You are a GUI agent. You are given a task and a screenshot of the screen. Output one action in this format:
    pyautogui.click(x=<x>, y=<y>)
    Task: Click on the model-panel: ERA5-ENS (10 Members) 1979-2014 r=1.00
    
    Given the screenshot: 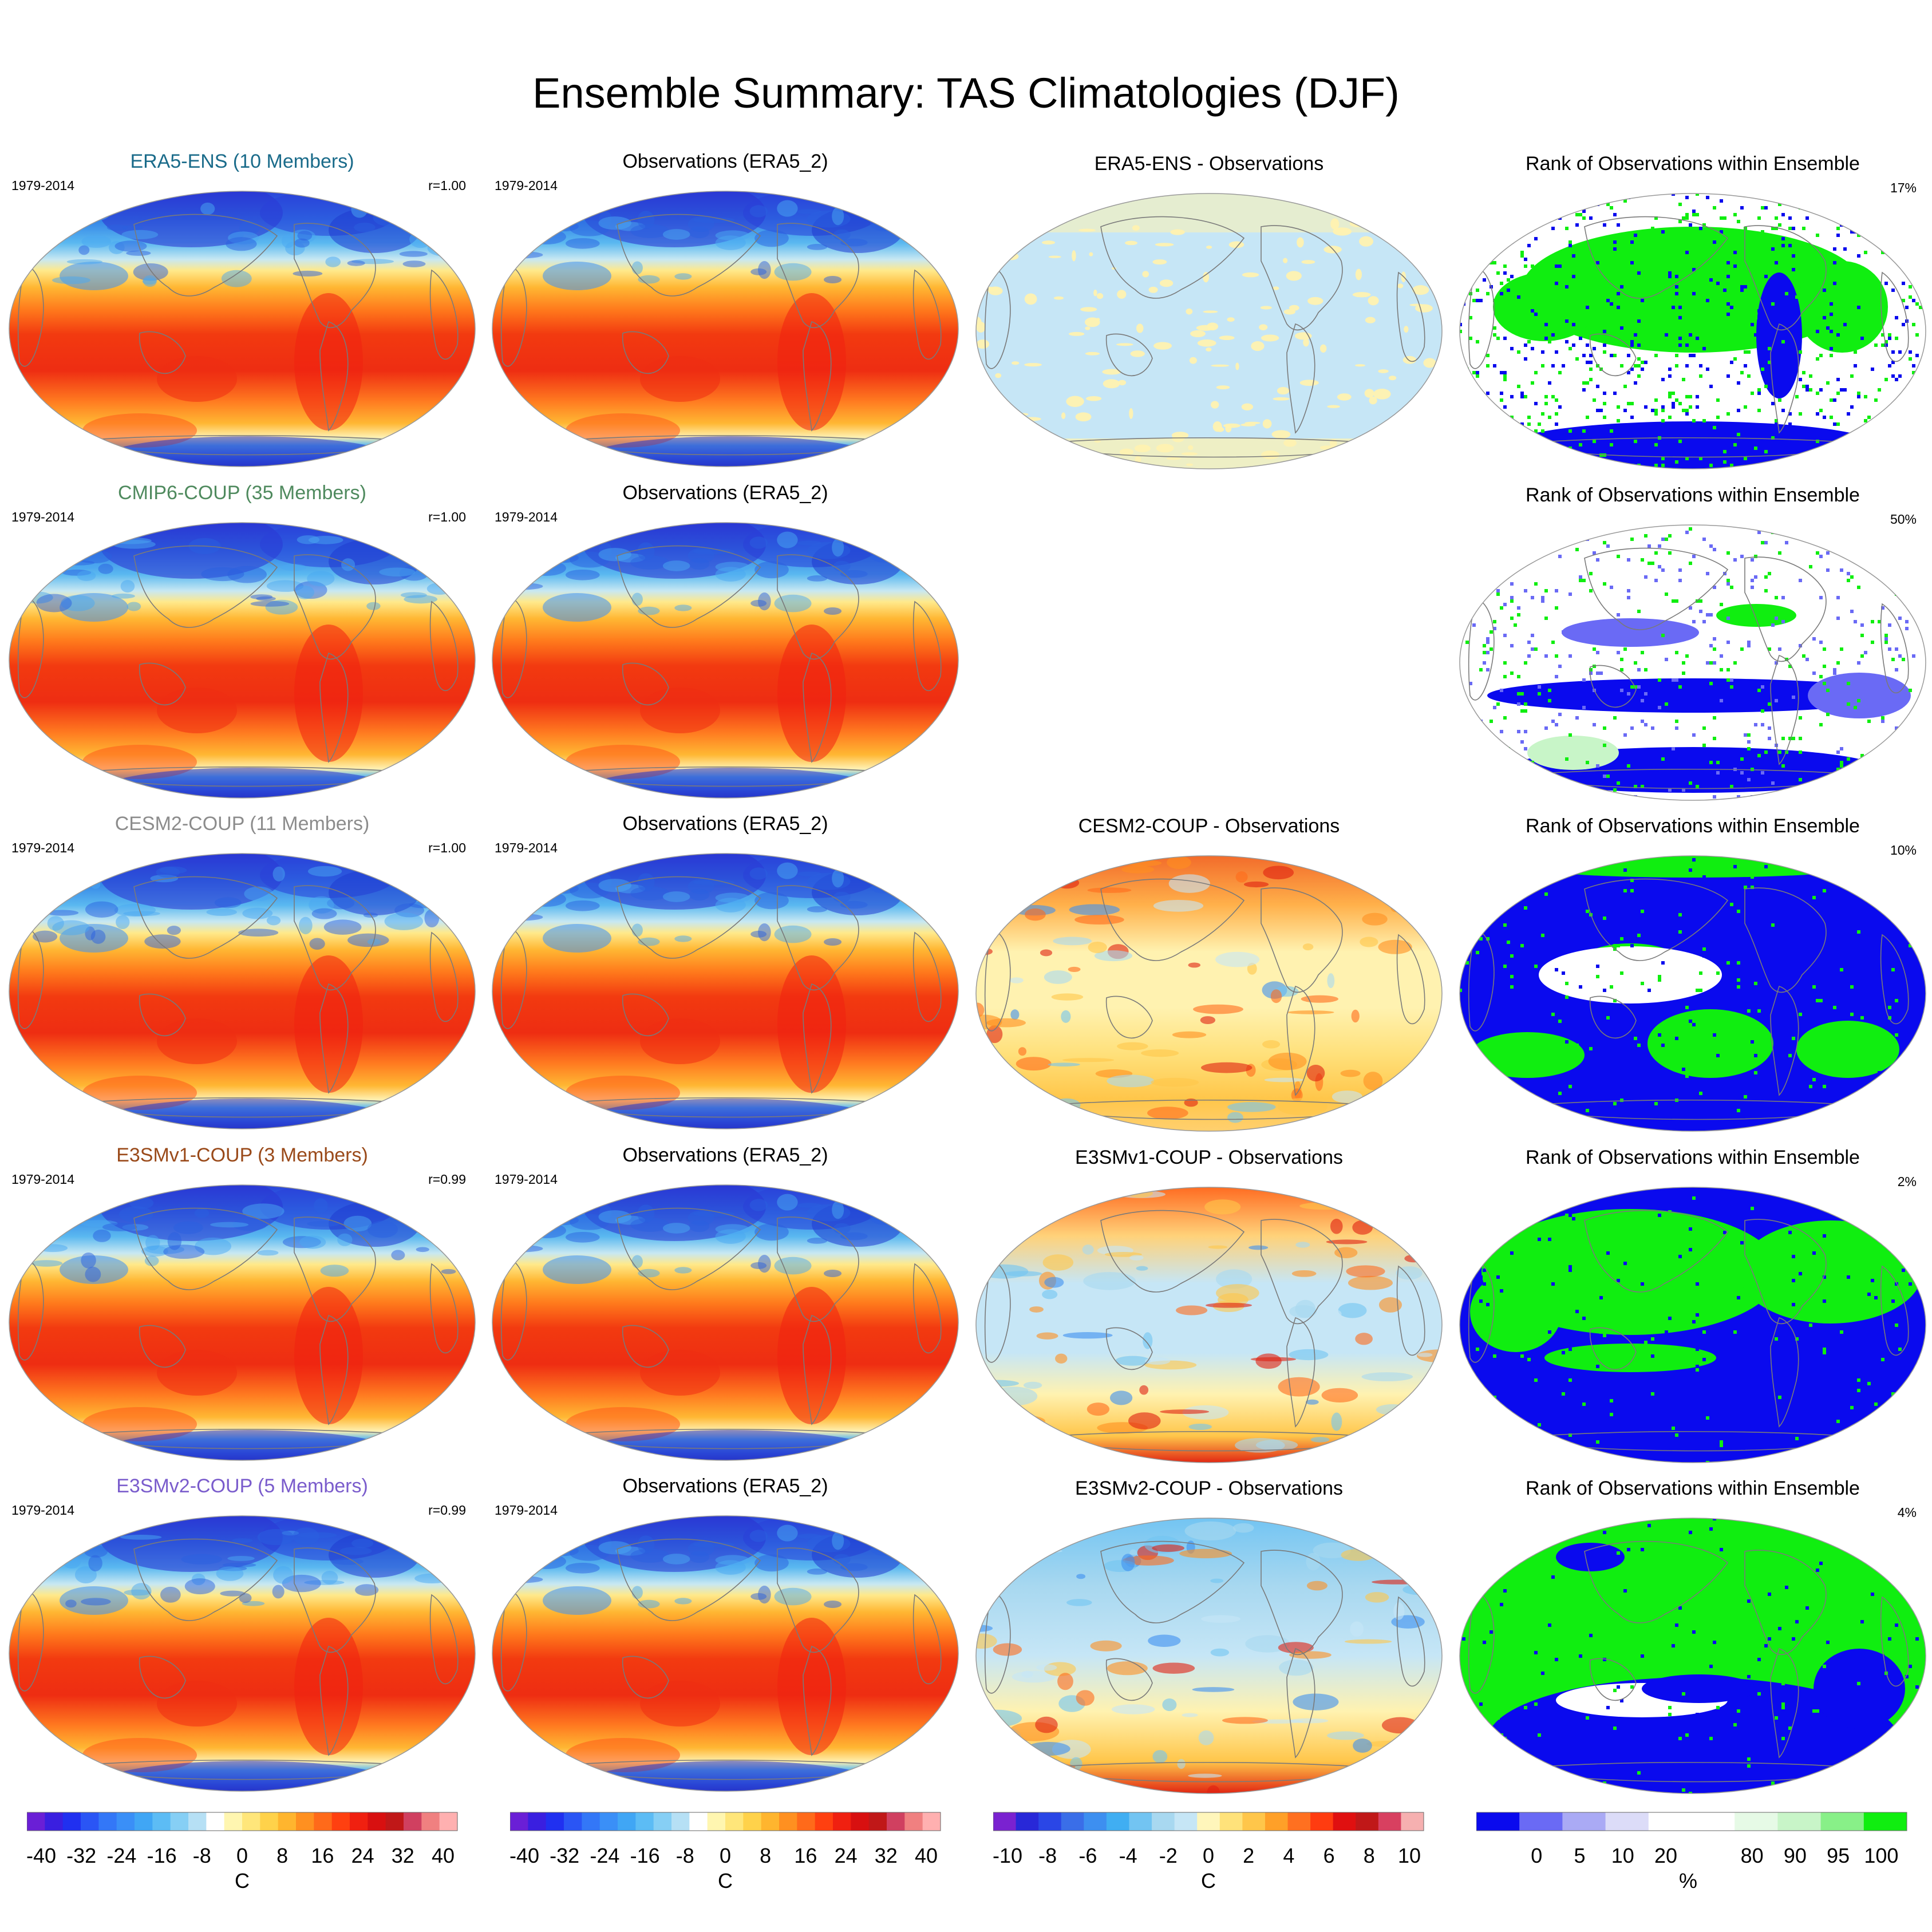 What is the action you would take?
    pyautogui.click(x=242, y=310)
    